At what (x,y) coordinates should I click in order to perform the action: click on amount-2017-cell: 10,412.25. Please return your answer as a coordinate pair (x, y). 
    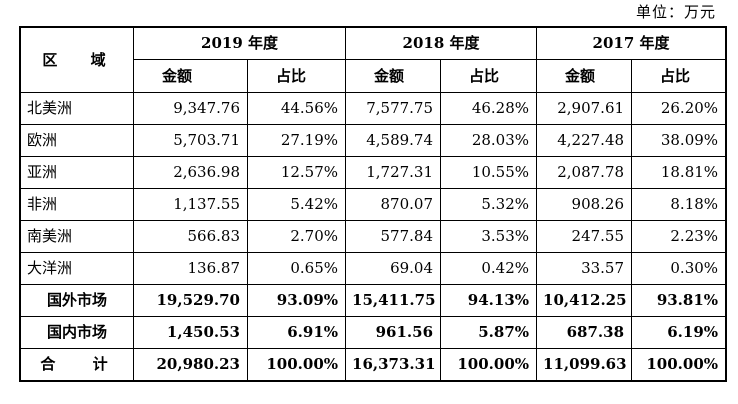
    Looking at the image, I should click on (584, 300).